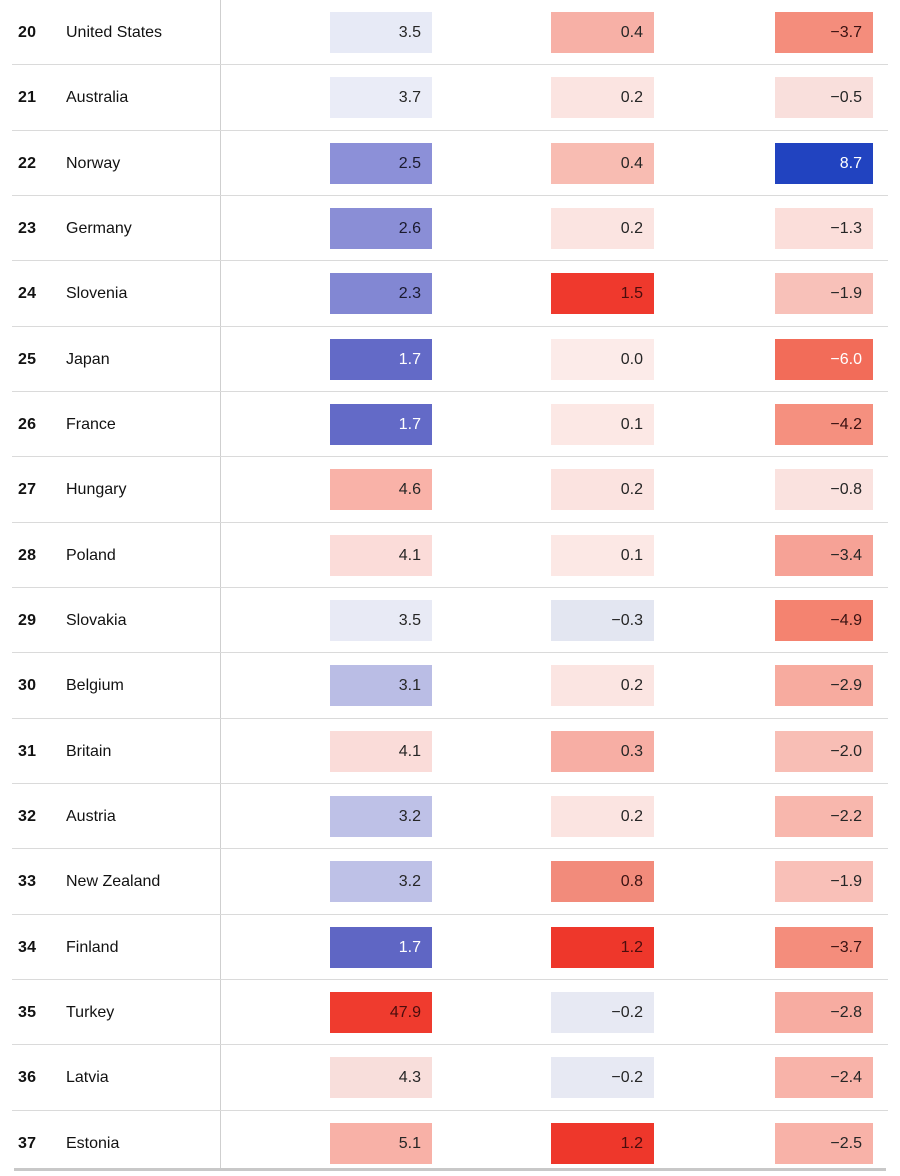 Image resolution: width=900 pixels, height=1176 pixels. I want to click on country-label: Japan, so click(88, 359).